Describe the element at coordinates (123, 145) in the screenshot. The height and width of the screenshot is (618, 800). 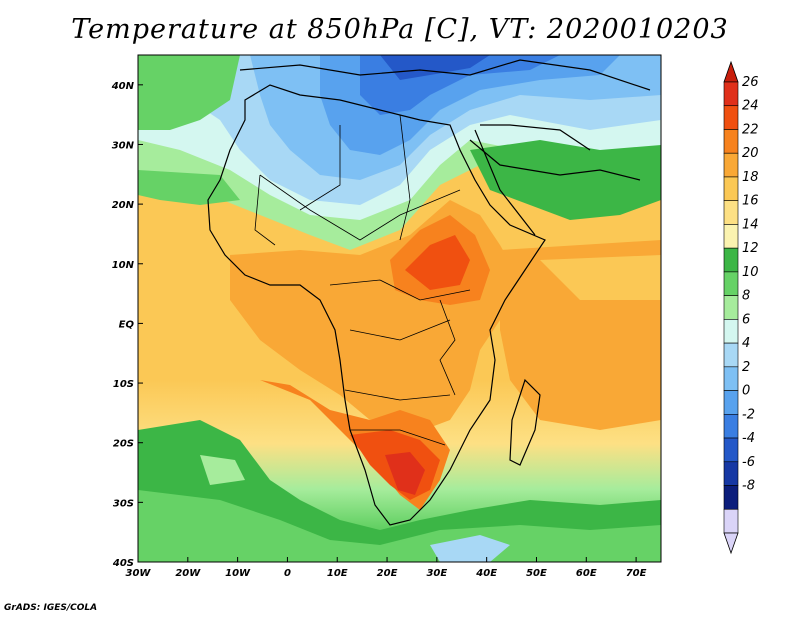
I see `lat-tick-label: 30N` at that location.